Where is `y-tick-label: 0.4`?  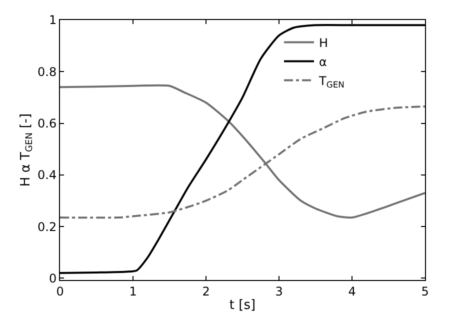
y-tick-label: 0.4 is located at coordinates (47, 175).